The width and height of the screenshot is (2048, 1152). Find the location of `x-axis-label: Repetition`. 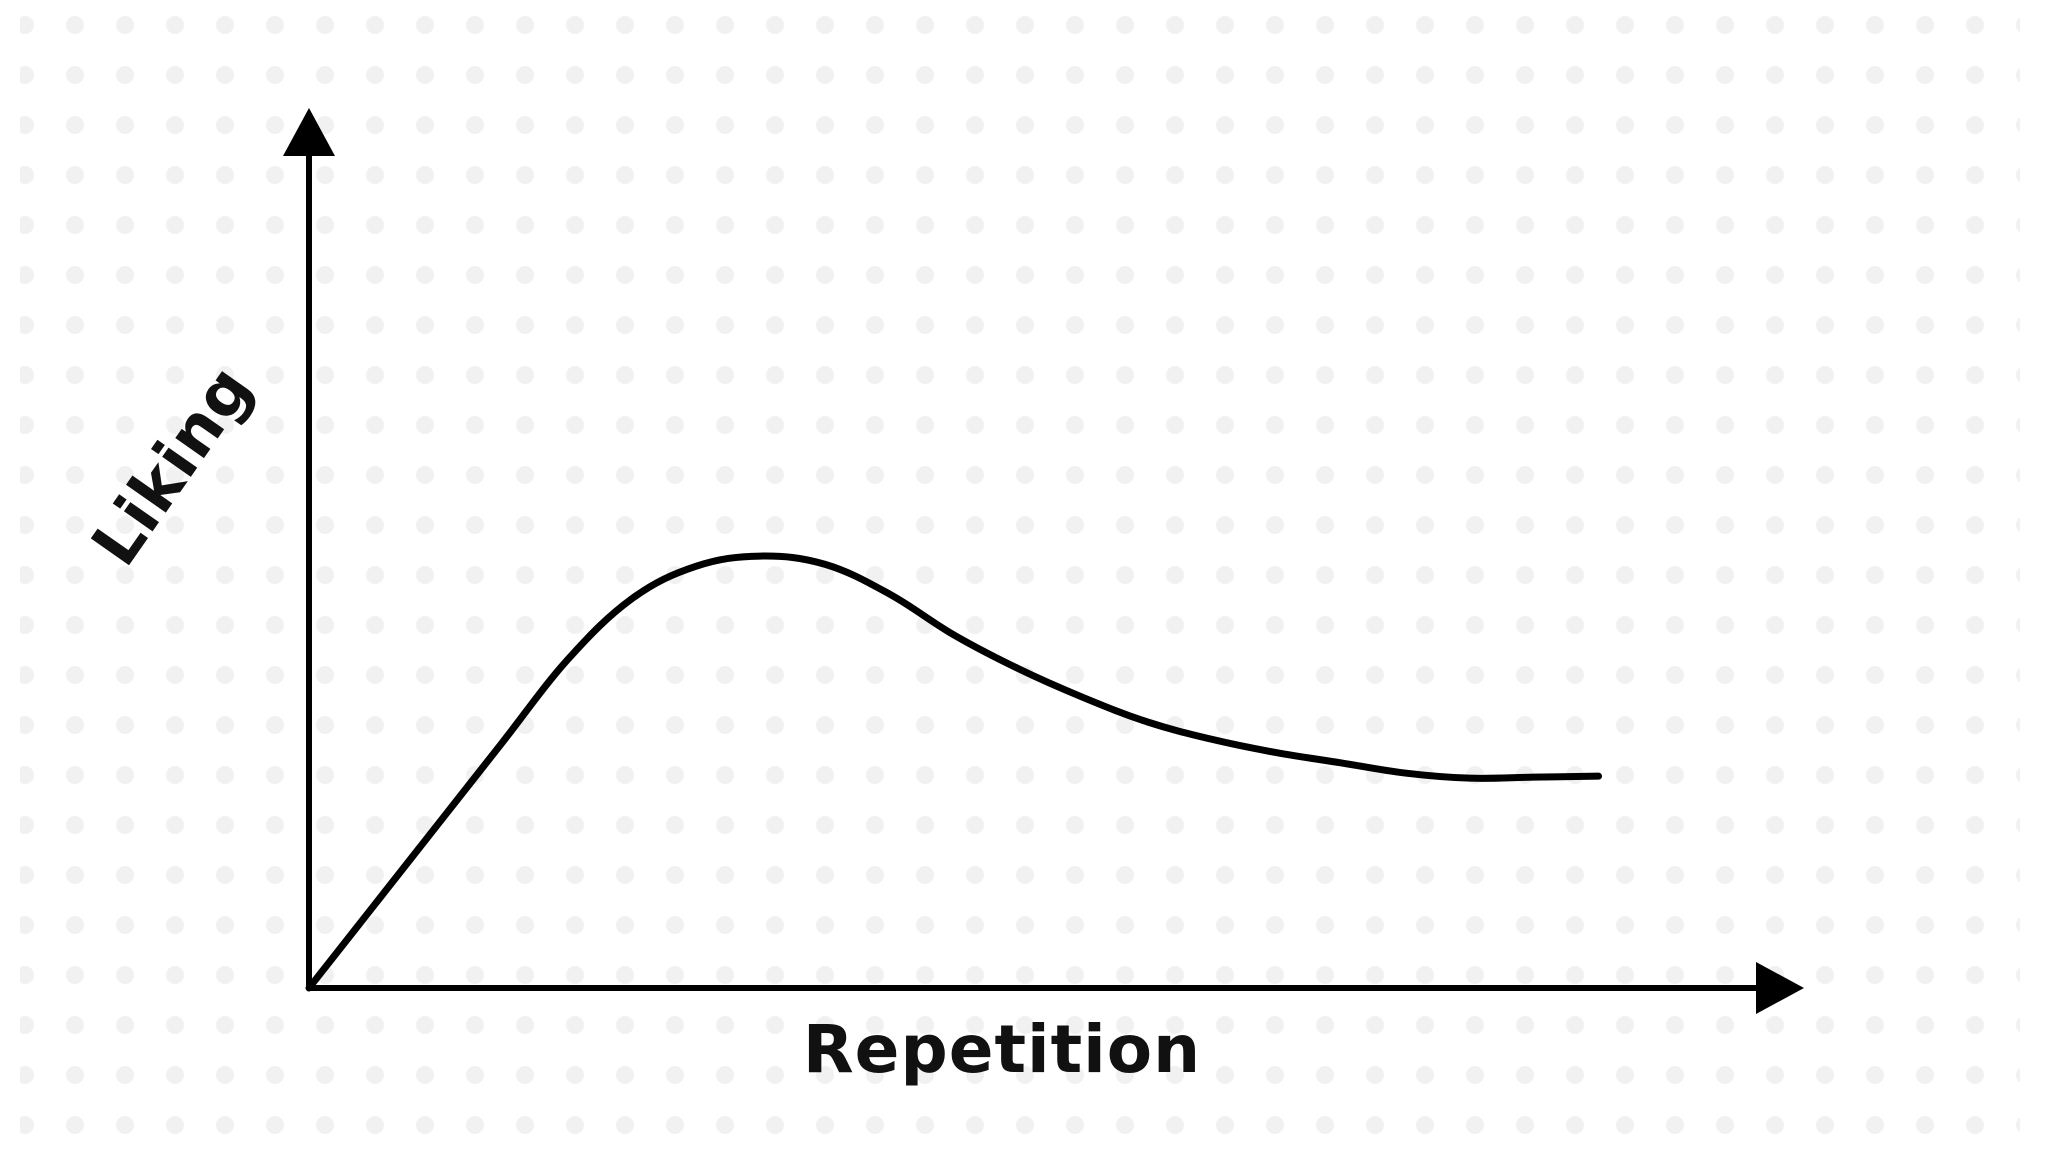

x-axis-label: Repetition is located at coordinates (1002, 1049).